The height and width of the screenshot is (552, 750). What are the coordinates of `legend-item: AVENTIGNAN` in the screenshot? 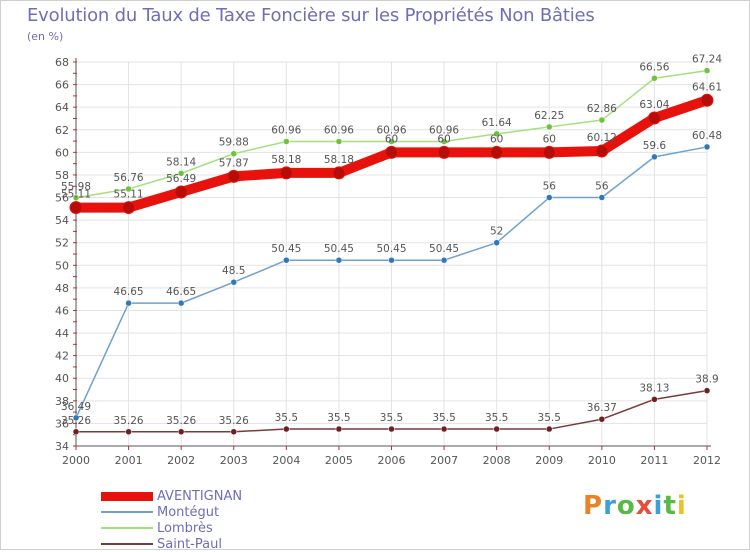 It's located at (171, 496).